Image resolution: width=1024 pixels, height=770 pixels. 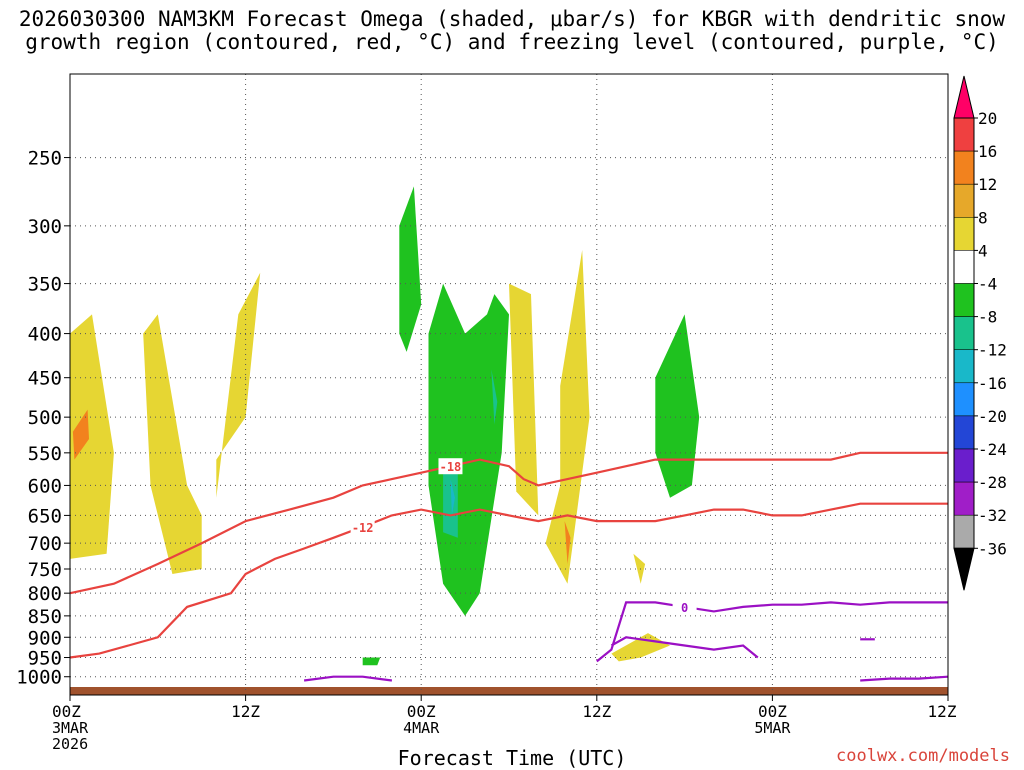 I want to click on freezing-contour-label: 0, so click(x=684, y=608).